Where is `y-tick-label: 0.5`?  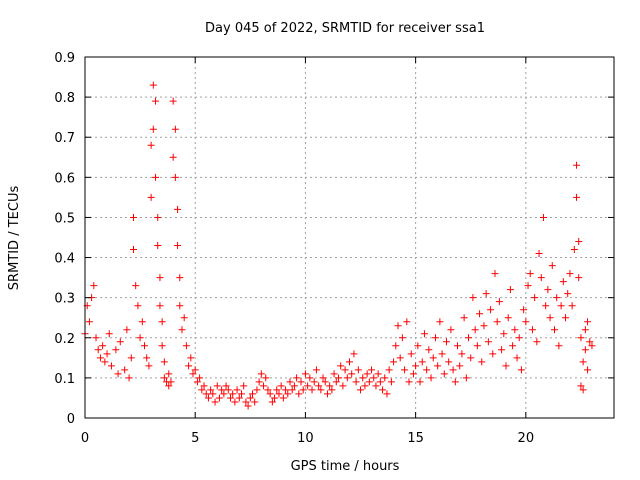
y-tick-label: 0.5 is located at coordinates (64, 218).